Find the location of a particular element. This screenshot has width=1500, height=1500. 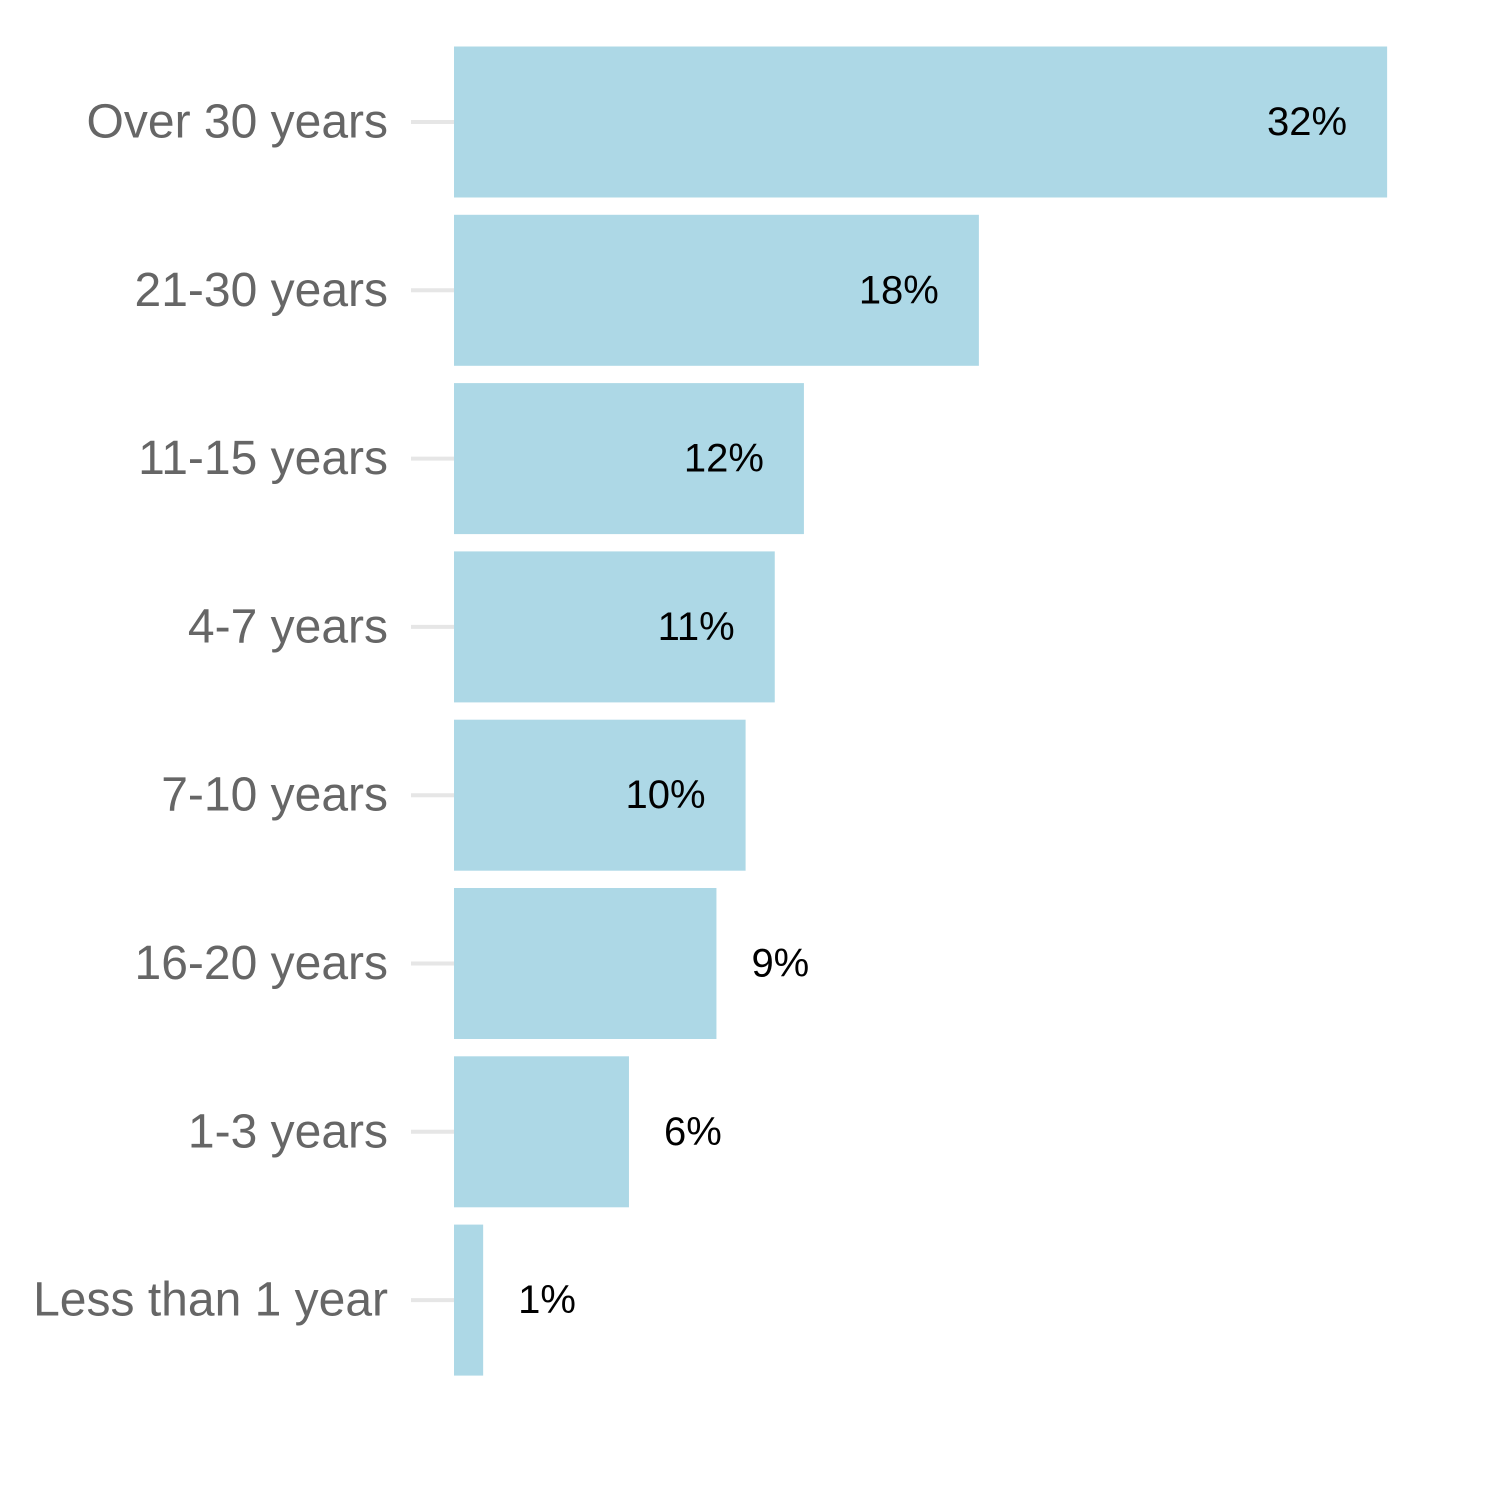

data-label: 11% is located at coordinates (696, 627).